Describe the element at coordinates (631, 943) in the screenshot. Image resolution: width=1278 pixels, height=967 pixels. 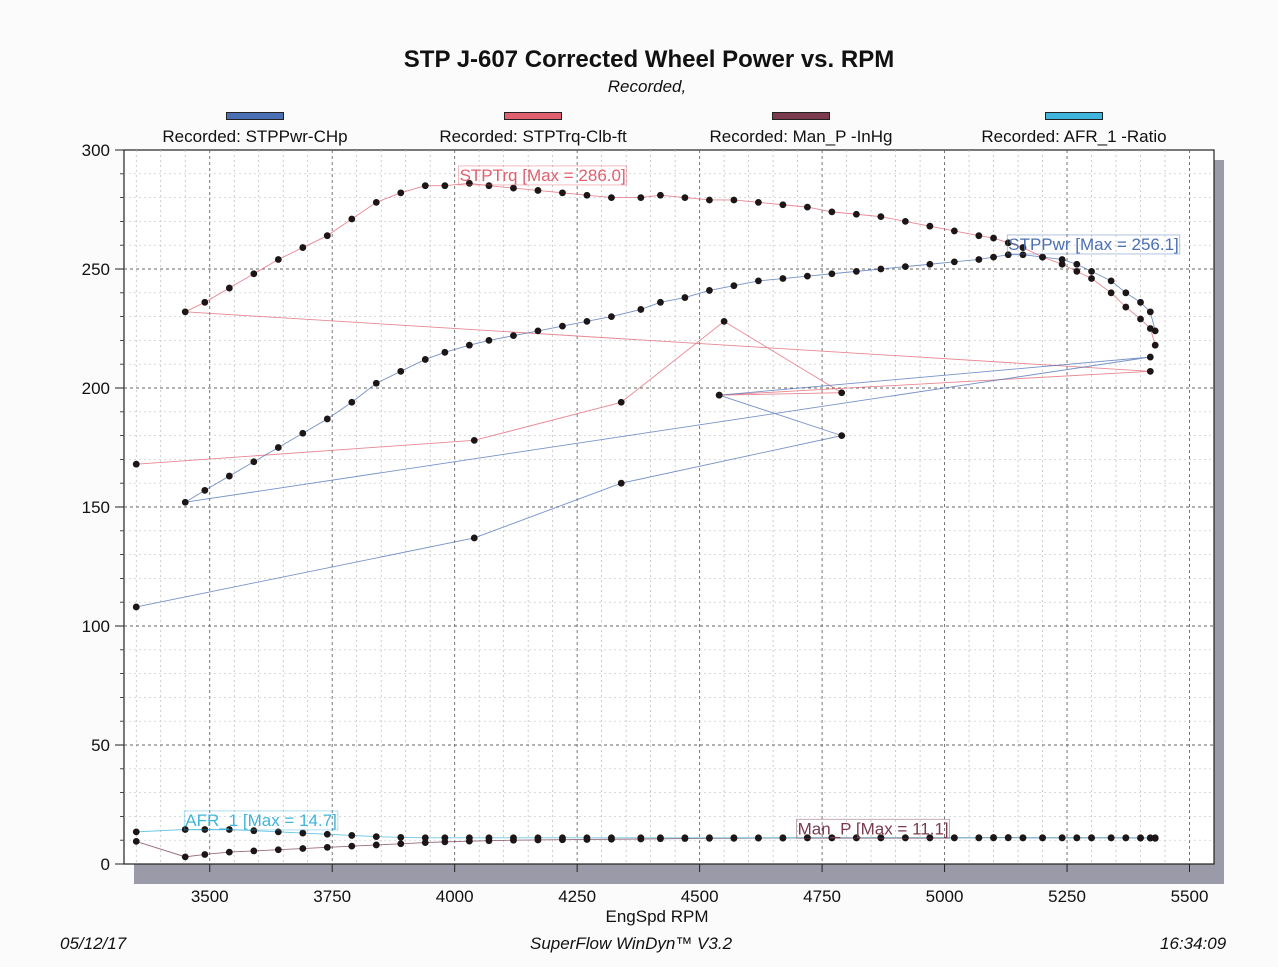
I see `footer-software: SuperFlow WinDyn™ V3.2` at that location.